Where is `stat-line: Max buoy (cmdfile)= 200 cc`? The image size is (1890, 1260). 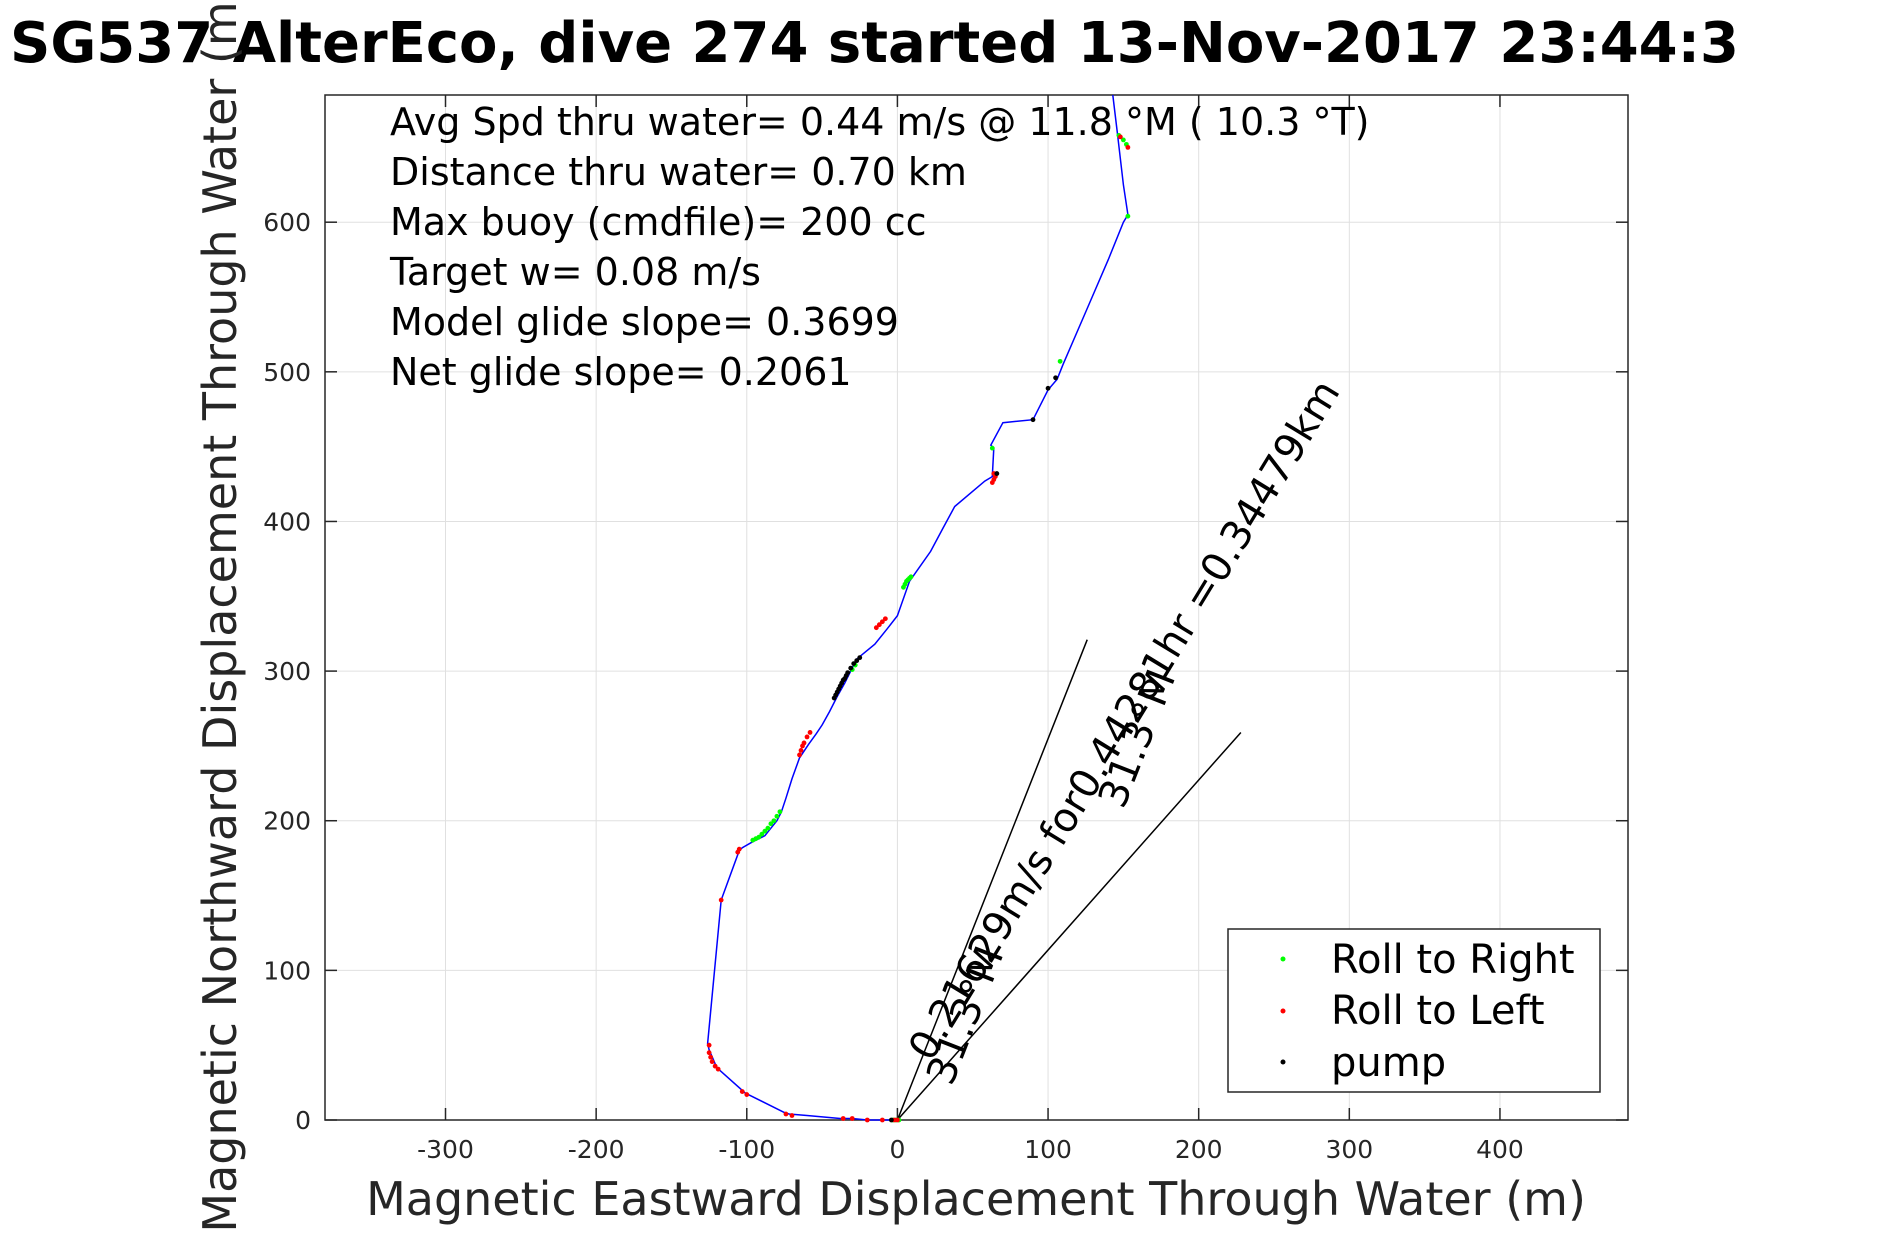 stat-line: Max buoy (cmdfile)= 200 cc is located at coordinates (658, 222).